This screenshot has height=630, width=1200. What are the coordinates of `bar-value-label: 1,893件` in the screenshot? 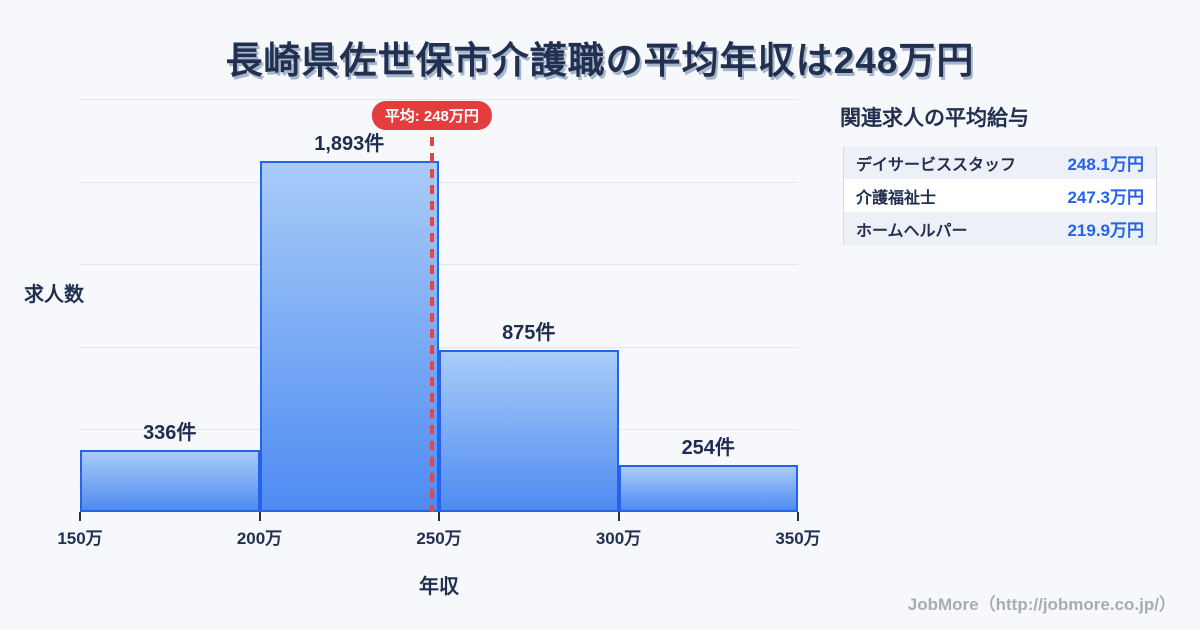 It's located at (349, 144).